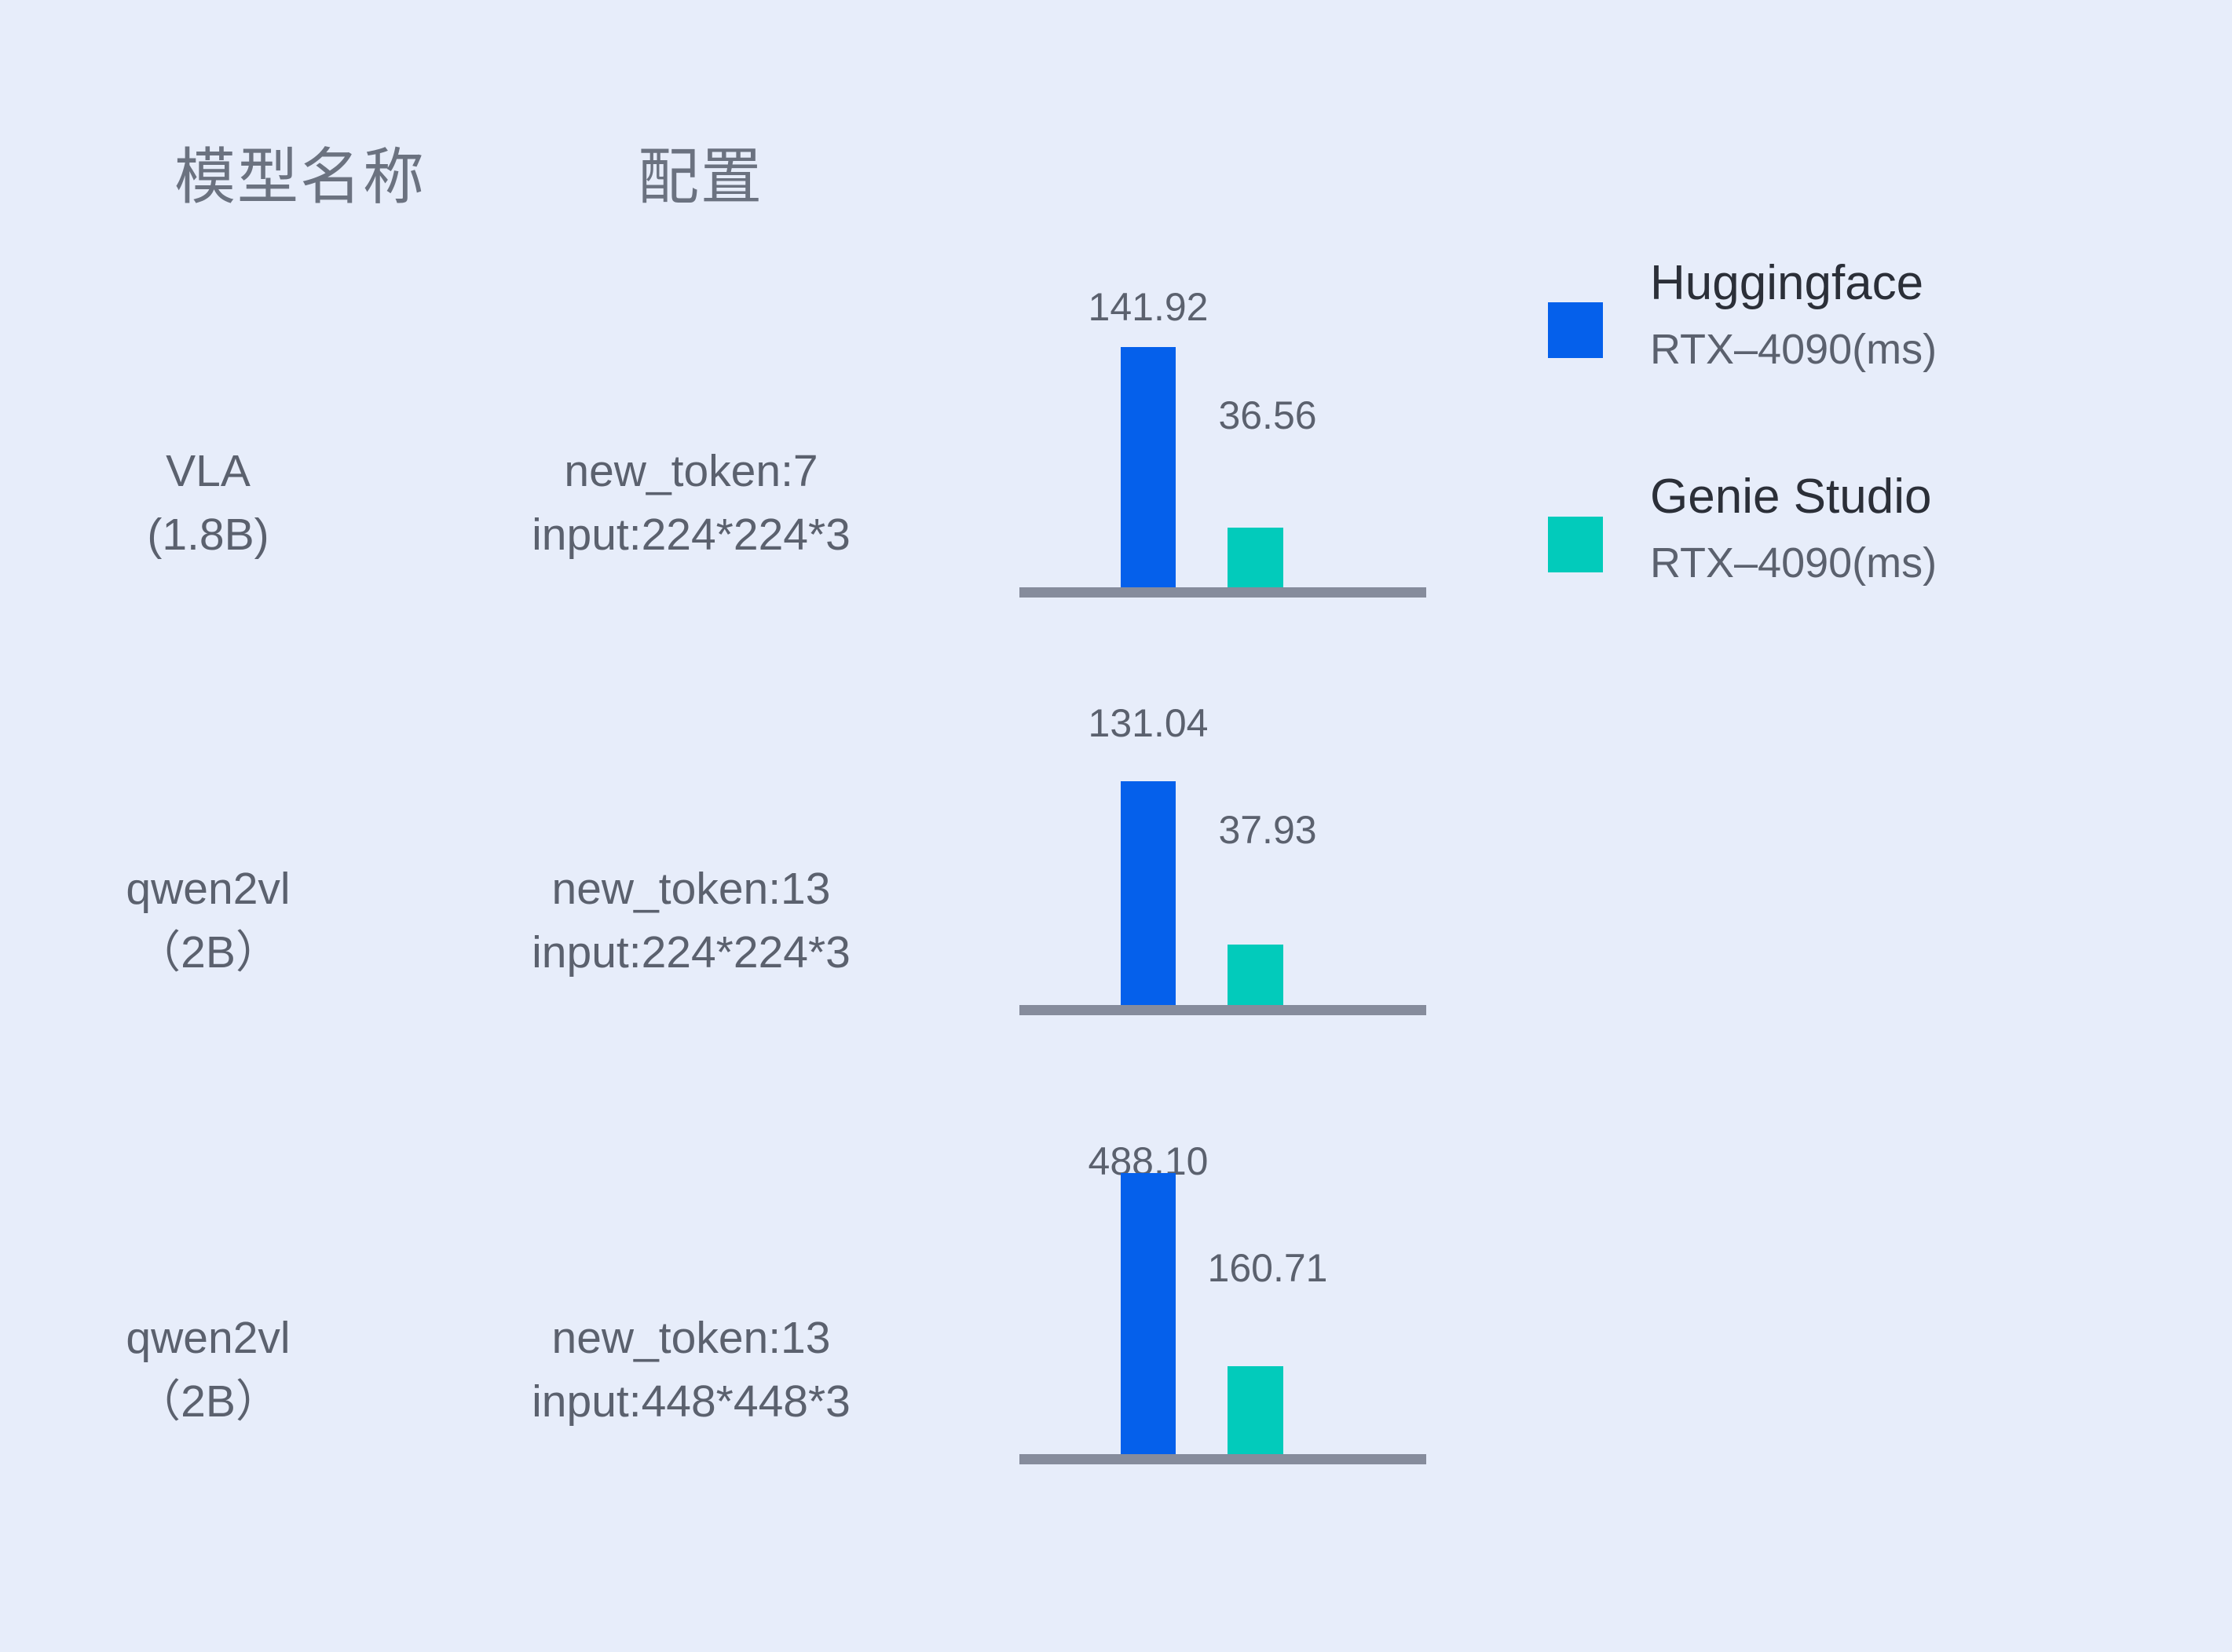 The image size is (2232, 1652). What do you see at coordinates (1791, 497) in the screenshot?
I see `legend-entry-name: Genie Studio` at bounding box center [1791, 497].